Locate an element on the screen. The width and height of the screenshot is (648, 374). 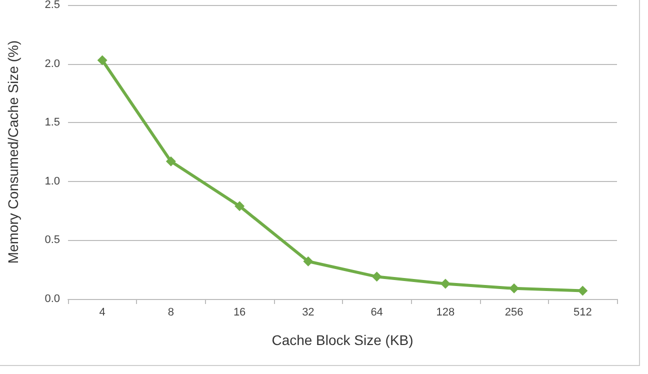
x-tick-label: 4 is located at coordinates (102, 312).